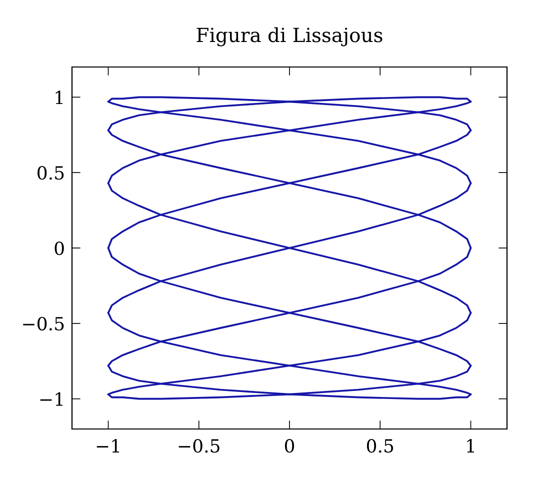 This screenshot has height=482, width=540. Describe the element at coordinates (59, 97) in the screenshot. I see `y-tick-label: 1` at that location.